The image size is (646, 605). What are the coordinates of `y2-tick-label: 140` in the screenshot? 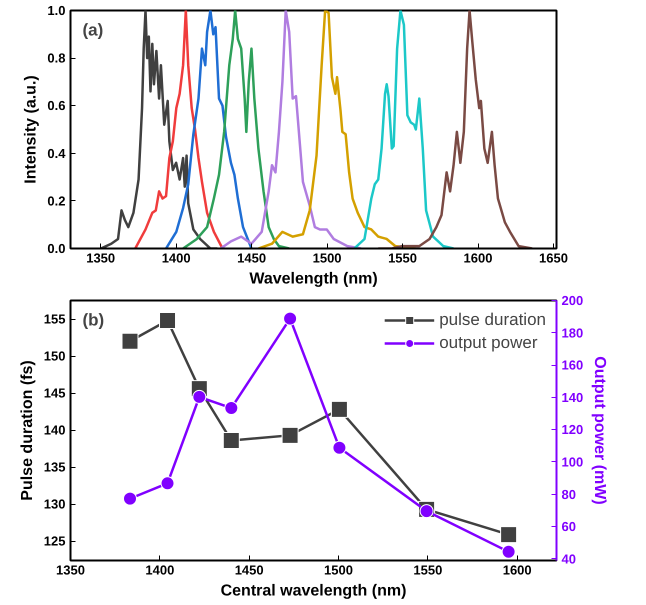 It's located at (573, 397).